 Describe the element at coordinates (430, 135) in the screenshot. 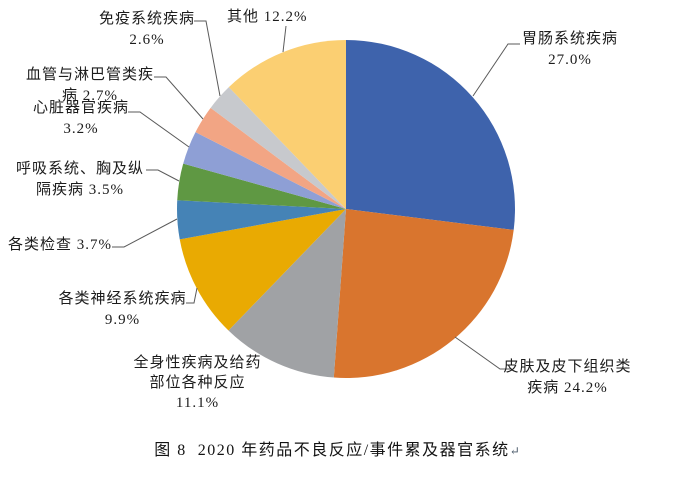

I see `pie-slice-gastrointestinal` at that location.